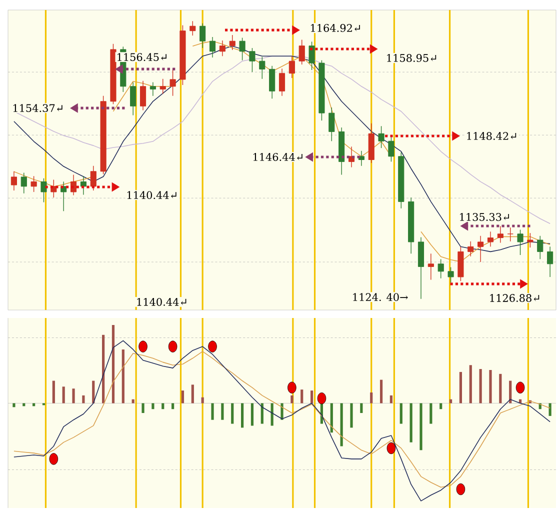 The image size is (560, 510). I want to click on annotation: 1156.45↵, so click(142, 57).